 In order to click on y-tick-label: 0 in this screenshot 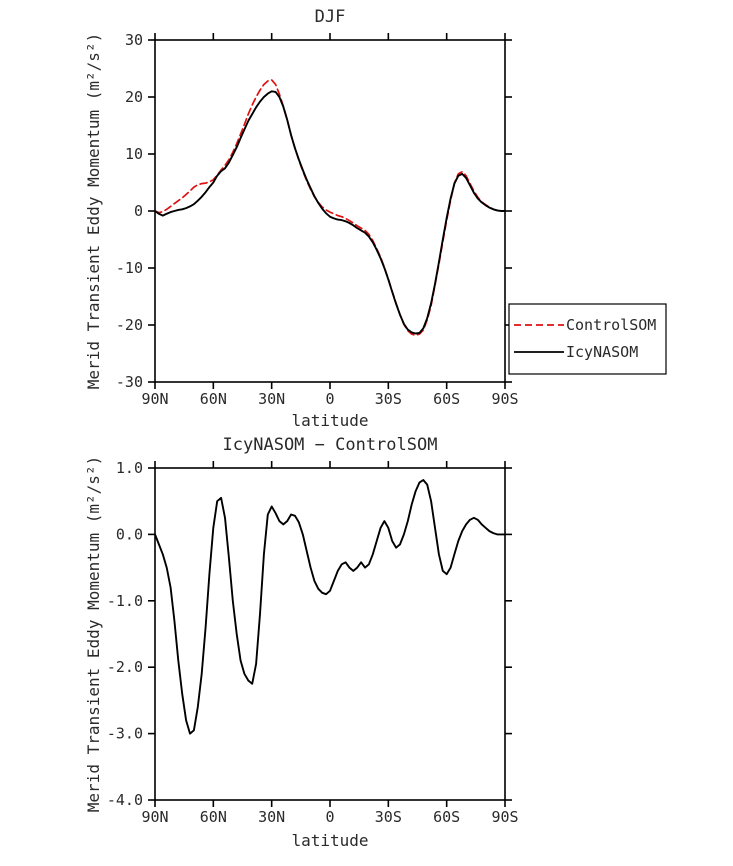, I will do `click(138, 211)`.